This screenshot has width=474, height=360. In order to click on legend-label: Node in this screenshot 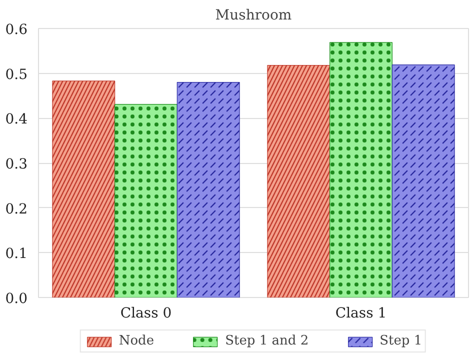, I will do `click(136, 341)`.